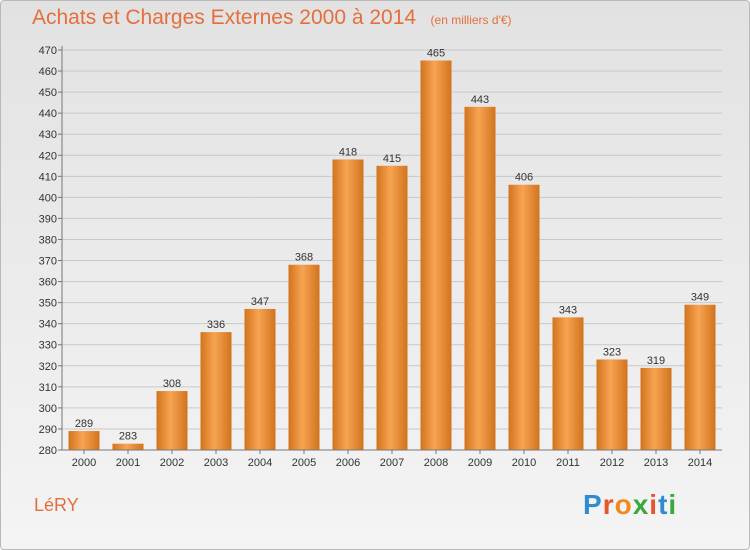 The height and width of the screenshot is (550, 750). What do you see at coordinates (480, 463) in the screenshot?
I see `x-tick-label-2009: 2009` at bounding box center [480, 463].